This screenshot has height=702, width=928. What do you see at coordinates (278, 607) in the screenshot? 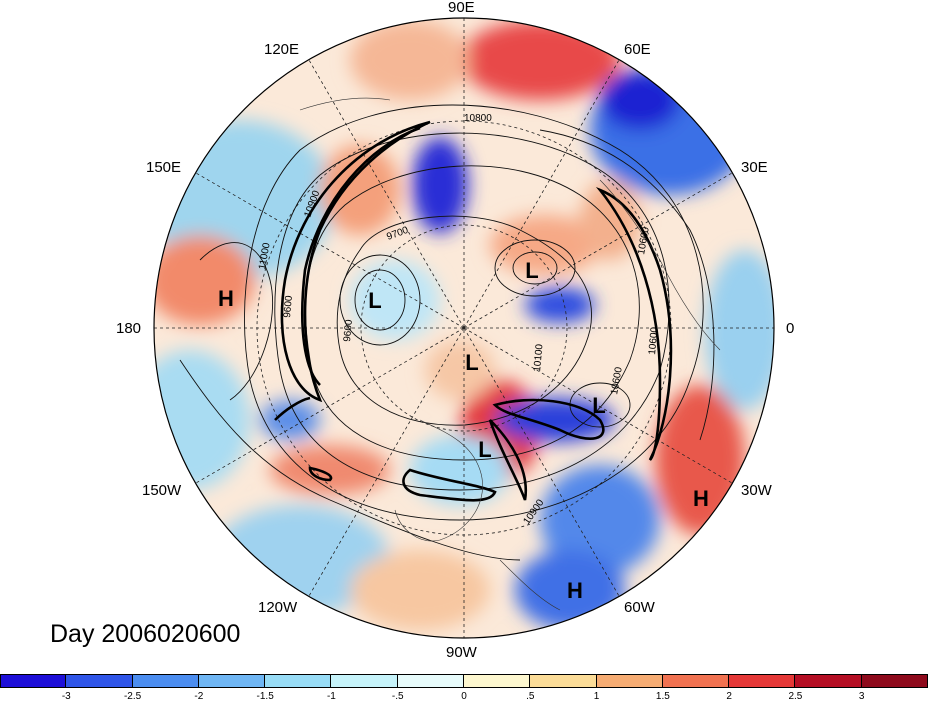
I see `lon-label-120w: 120W` at bounding box center [278, 607].